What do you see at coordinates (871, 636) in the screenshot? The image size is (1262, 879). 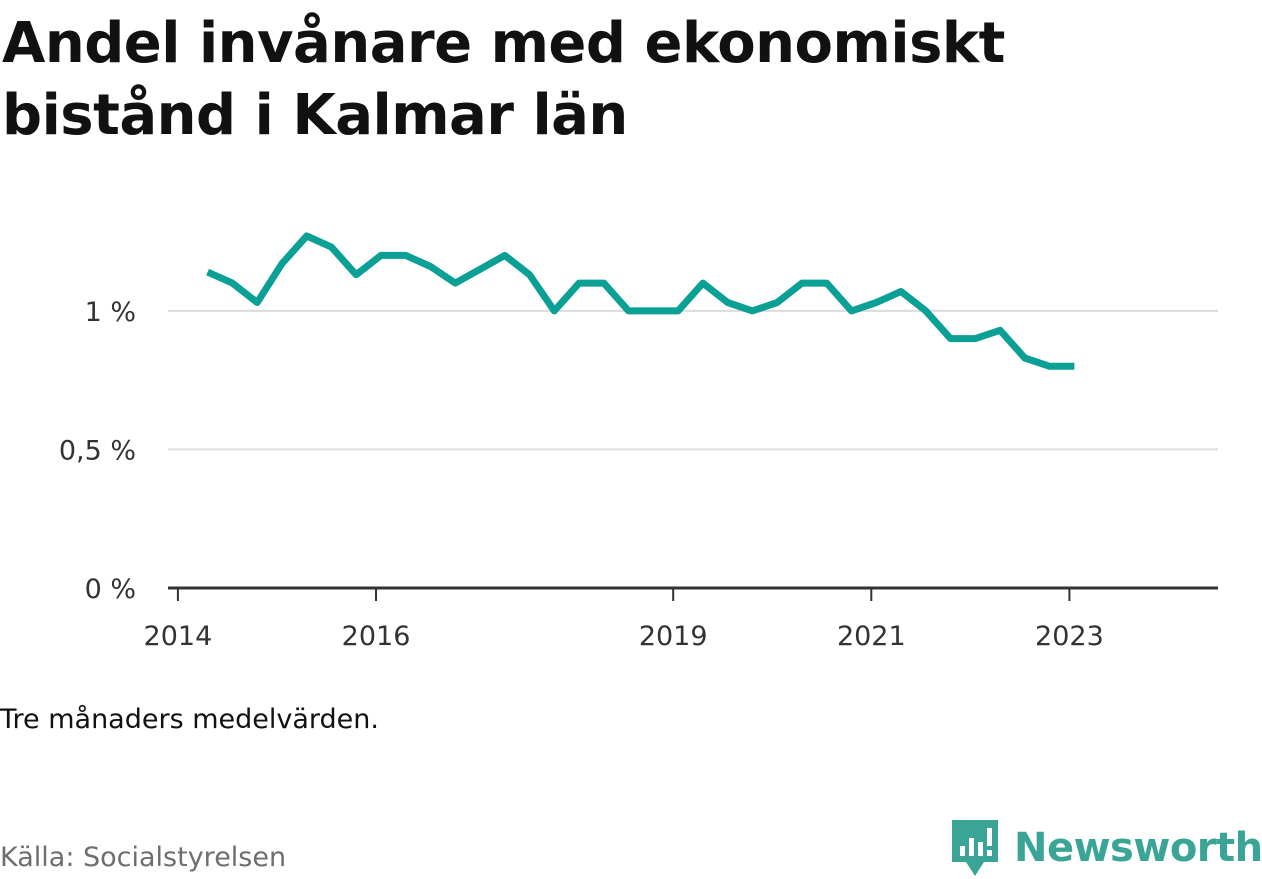 I see `x-tick-label: 2021` at bounding box center [871, 636].